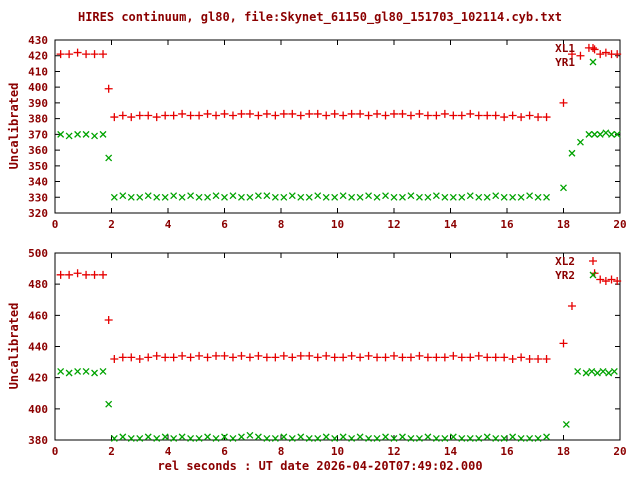 This screenshot has width=640, height=480. What do you see at coordinates (38, 71) in the screenshot?
I see `y-tick-label: 410` at bounding box center [38, 71].